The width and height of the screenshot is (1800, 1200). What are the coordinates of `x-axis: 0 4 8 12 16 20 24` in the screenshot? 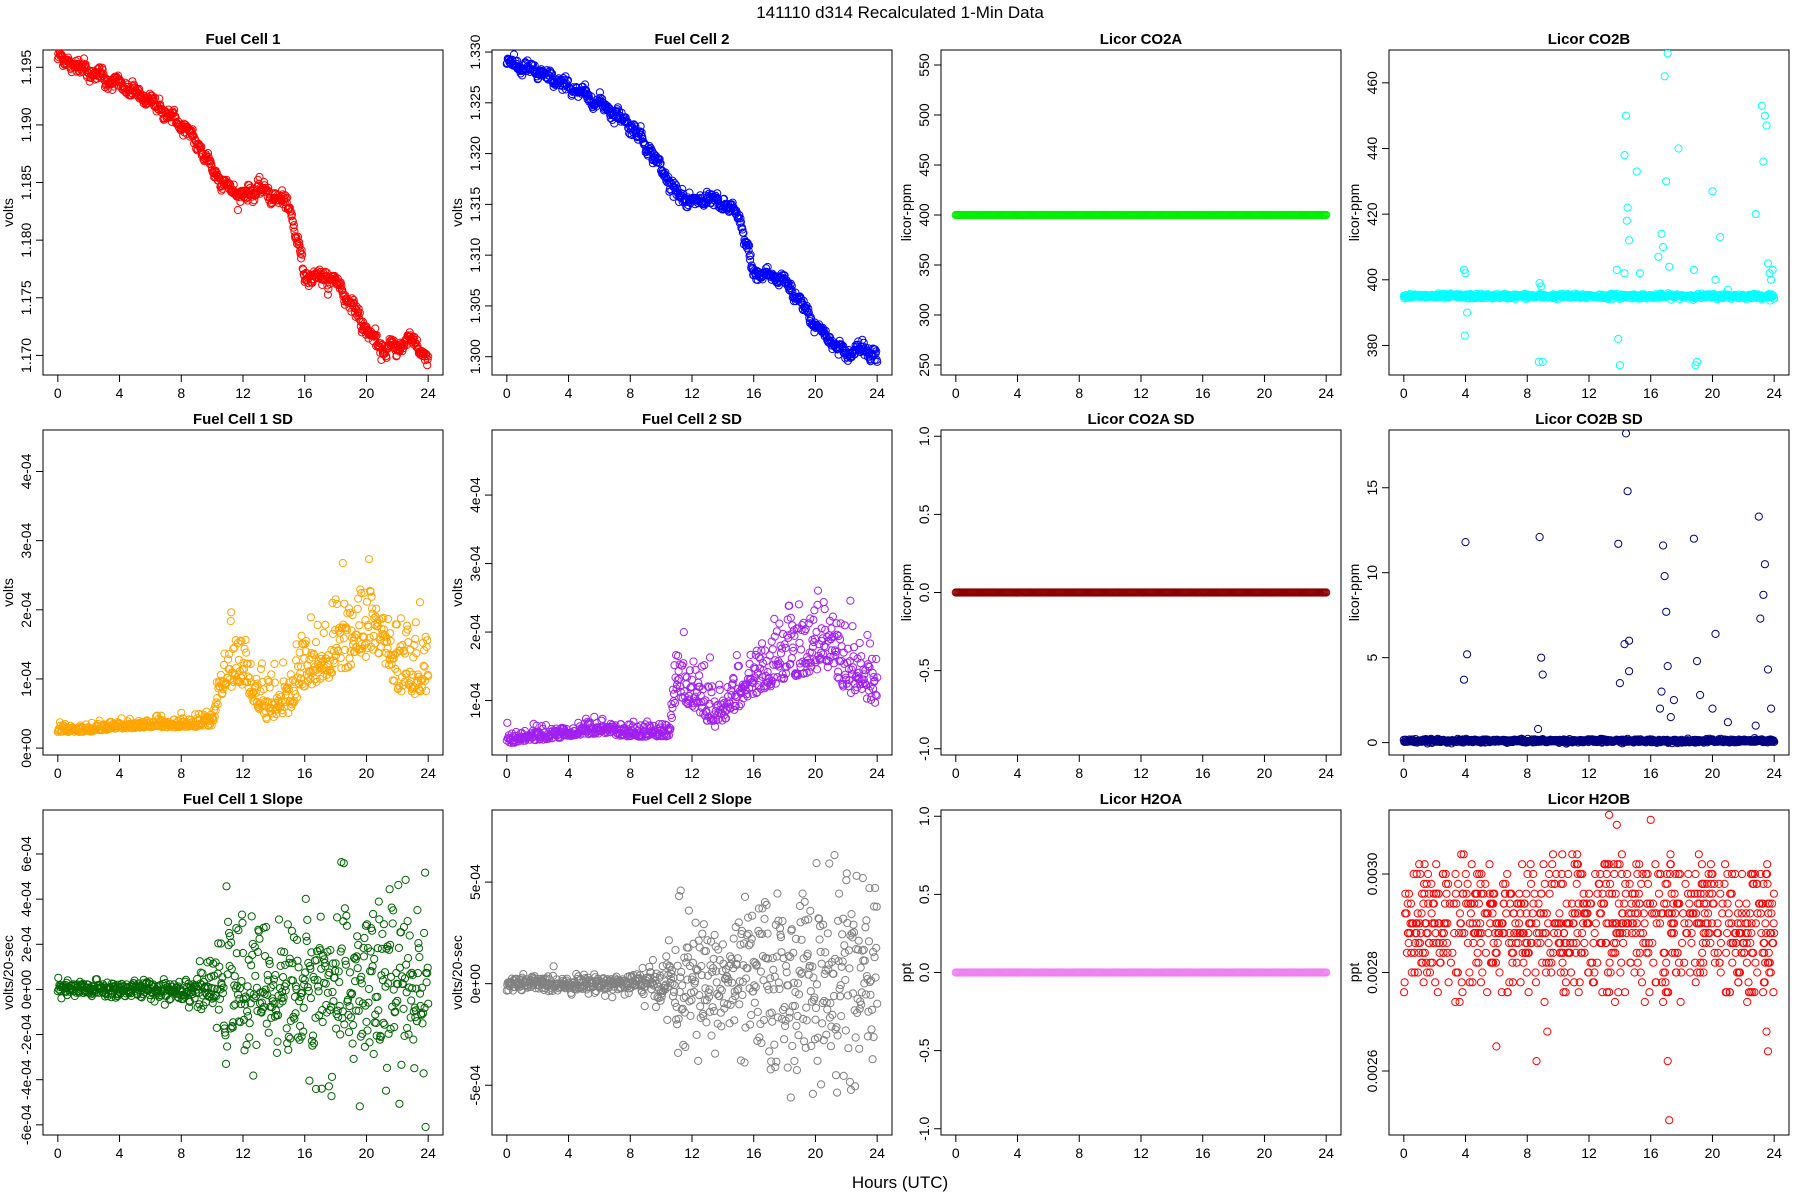 It's located at (1591, 767).